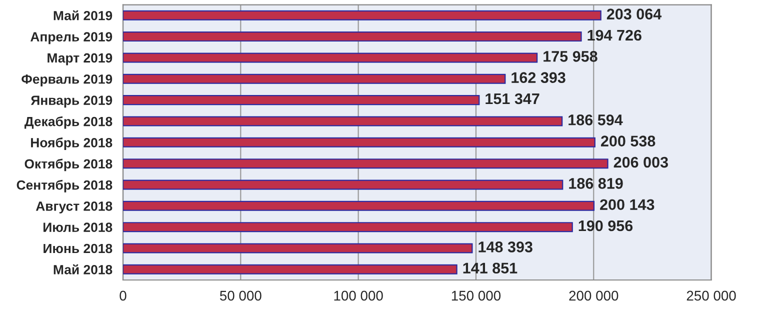  I want to click on y-tick-label: Ноябрь 2018, so click(71, 144).